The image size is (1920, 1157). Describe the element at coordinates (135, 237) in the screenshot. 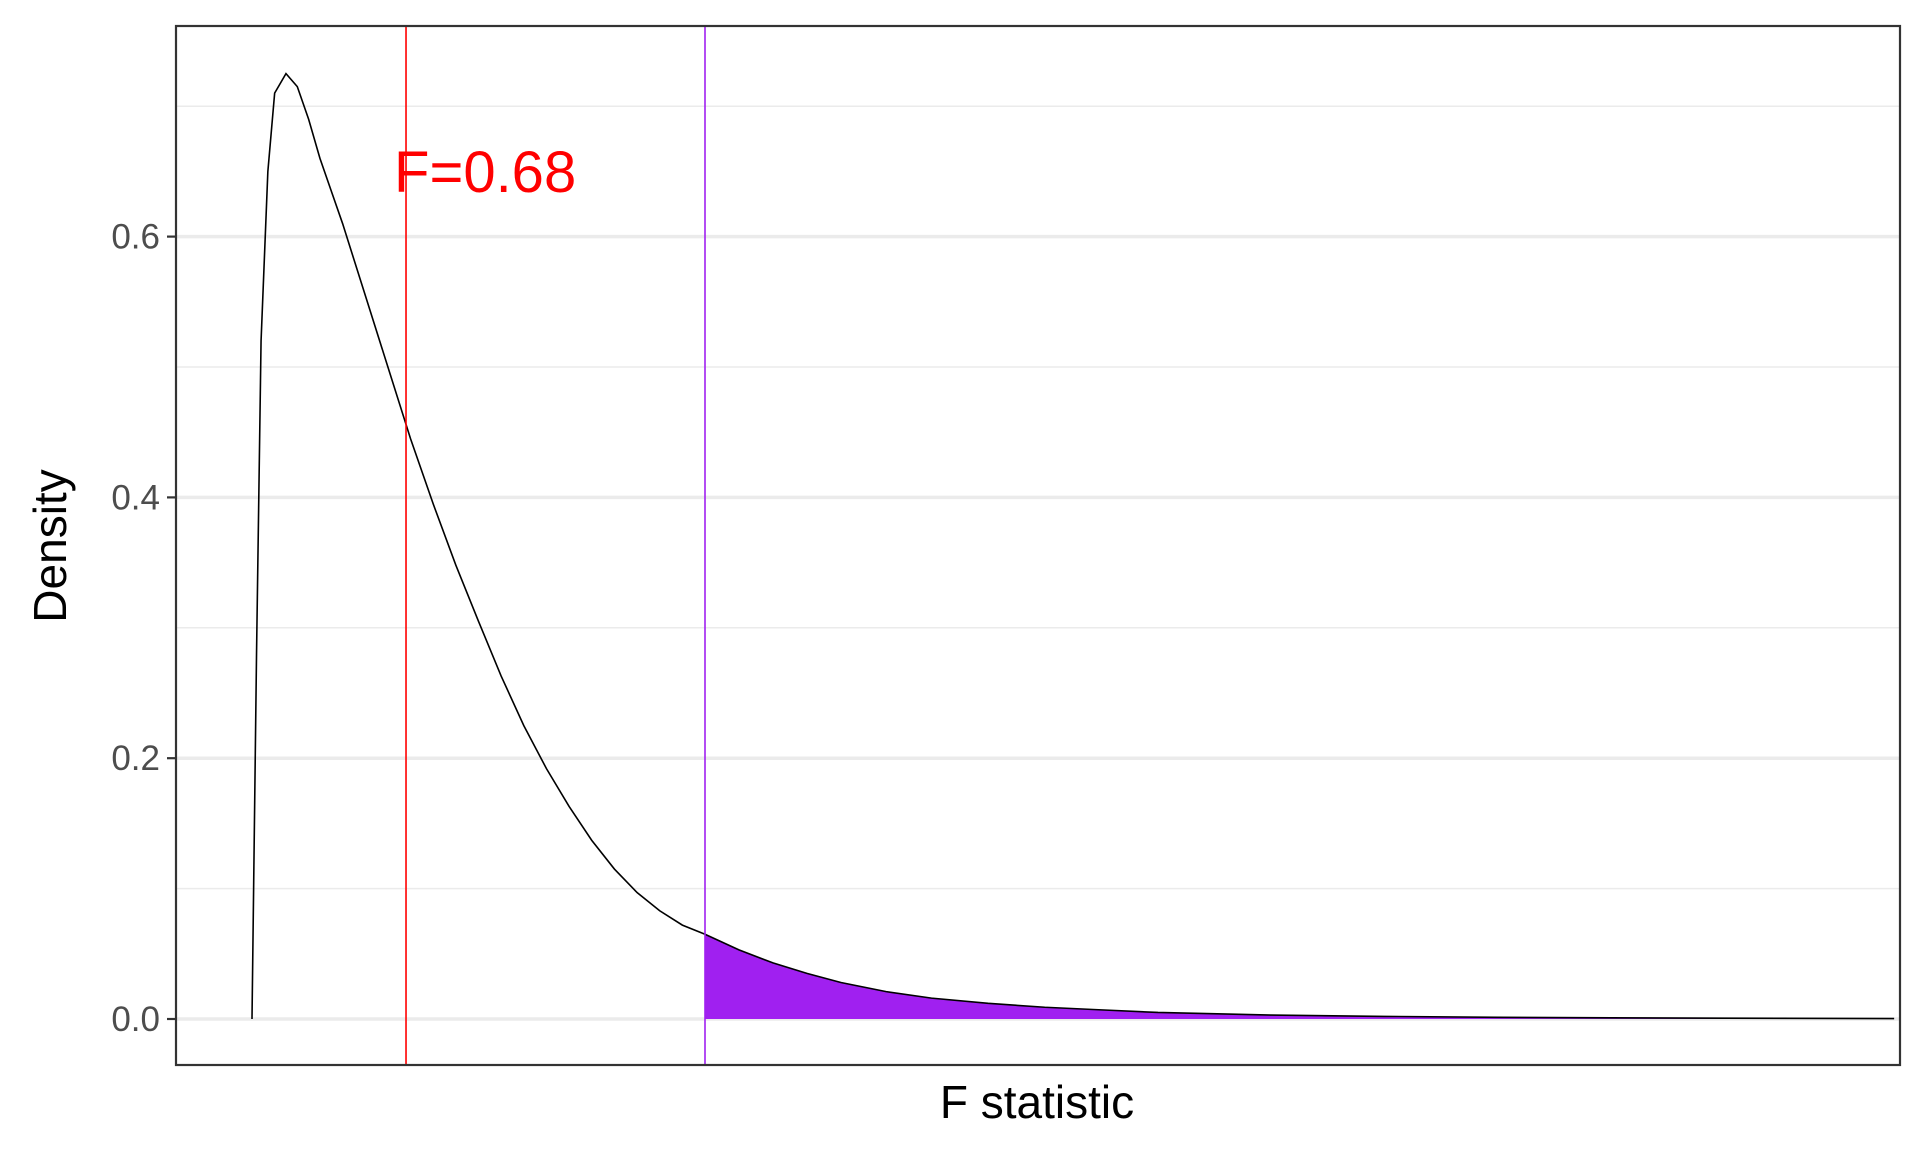

I see `y-tick-label: 0.6` at that location.